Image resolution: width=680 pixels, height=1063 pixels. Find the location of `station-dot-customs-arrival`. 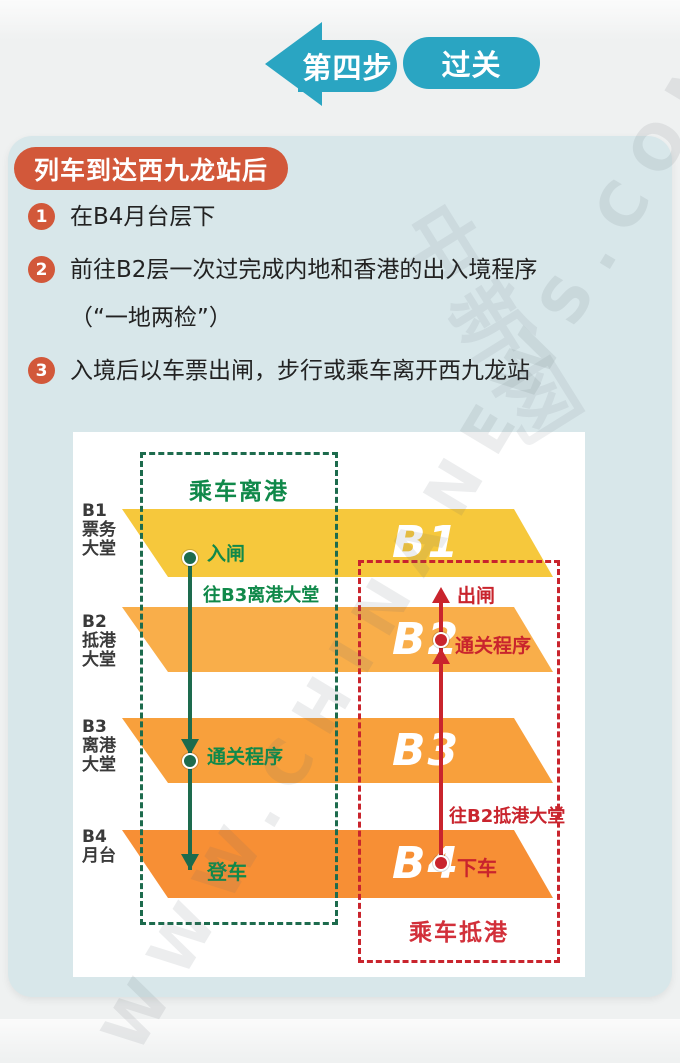

station-dot-customs-arrival is located at coordinates (441, 640).